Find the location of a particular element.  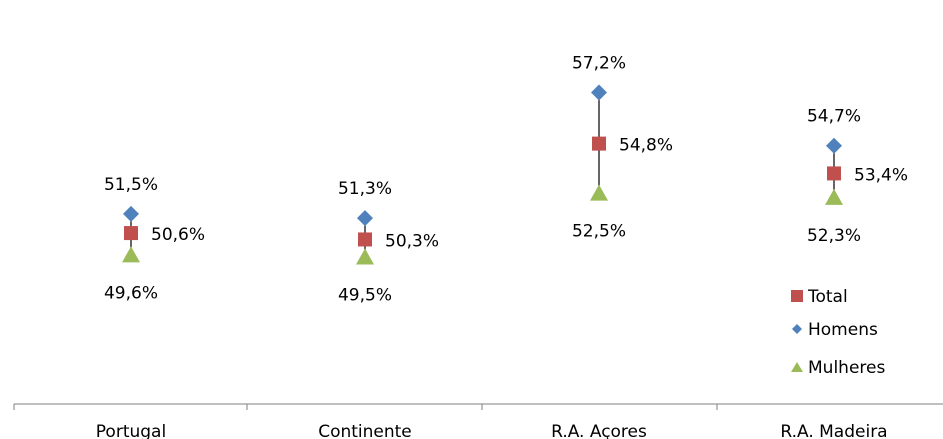

x-axis-label: R.A. Madeira is located at coordinates (833, 430).